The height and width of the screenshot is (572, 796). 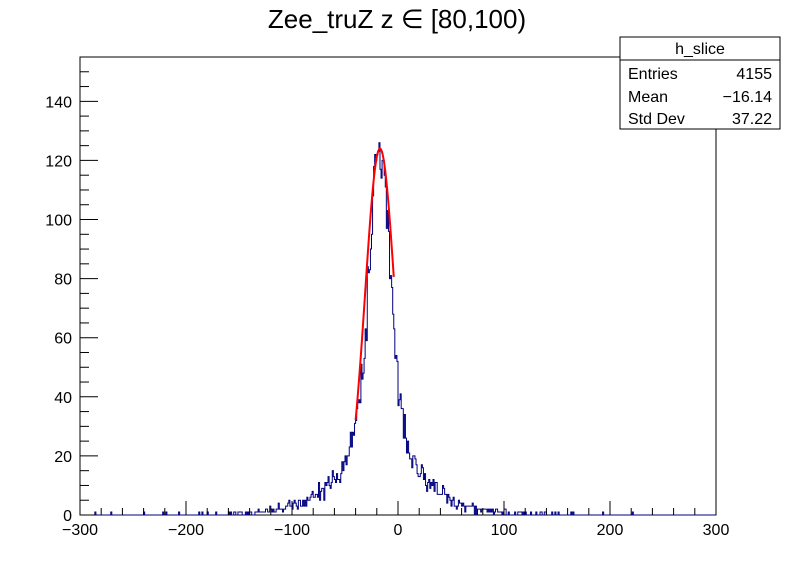 What do you see at coordinates (716, 530) in the screenshot?
I see `x-tick-label: 300` at bounding box center [716, 530].